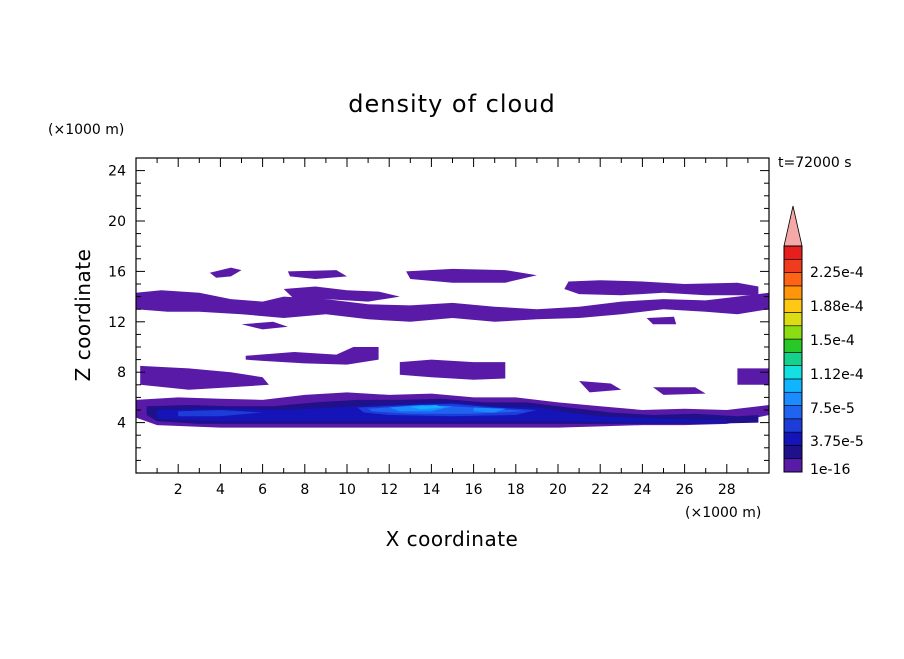 The width and height of the screenshot is (904, 659). What do you see at coordinates (225, 272) in the screenshot?
I see `contour-patch-a` at bounding box center [225, 272].